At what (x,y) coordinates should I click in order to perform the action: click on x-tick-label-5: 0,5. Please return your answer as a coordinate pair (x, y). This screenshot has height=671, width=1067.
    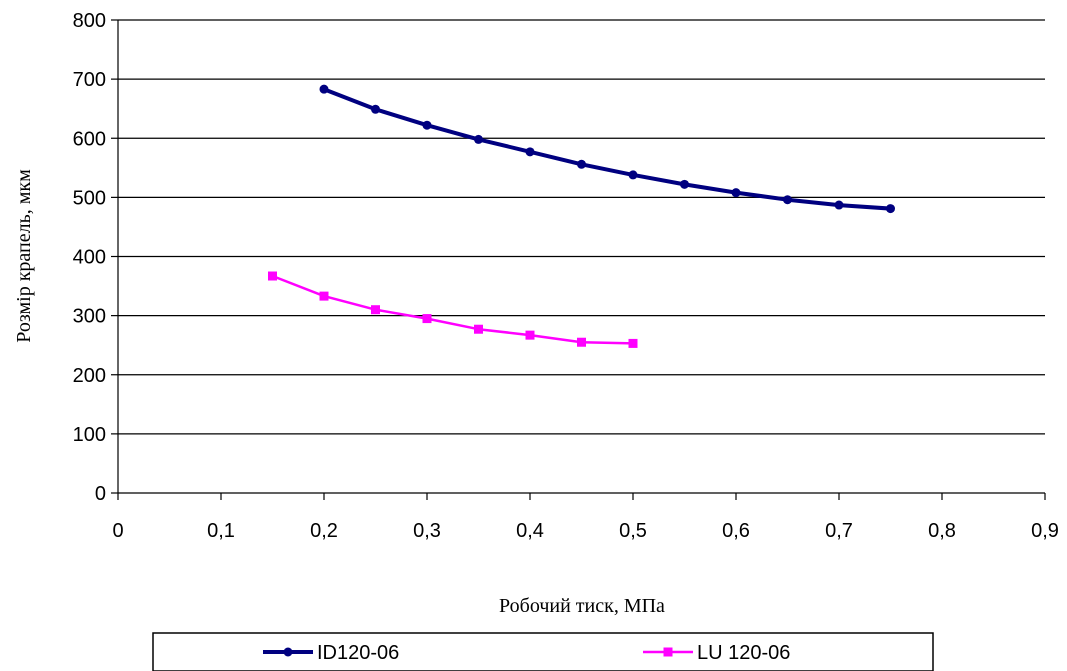
    Looking at the image, I should click on (633, 531).